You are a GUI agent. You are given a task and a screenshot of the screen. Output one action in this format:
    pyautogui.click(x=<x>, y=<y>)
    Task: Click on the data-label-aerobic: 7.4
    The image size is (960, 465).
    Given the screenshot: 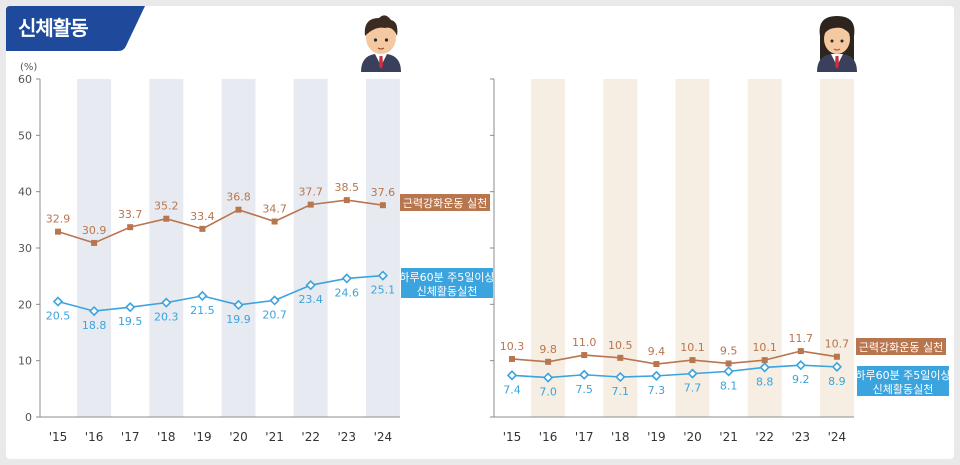 What is the action you would take?
    pyautogui.click(x=512, y=389)
    